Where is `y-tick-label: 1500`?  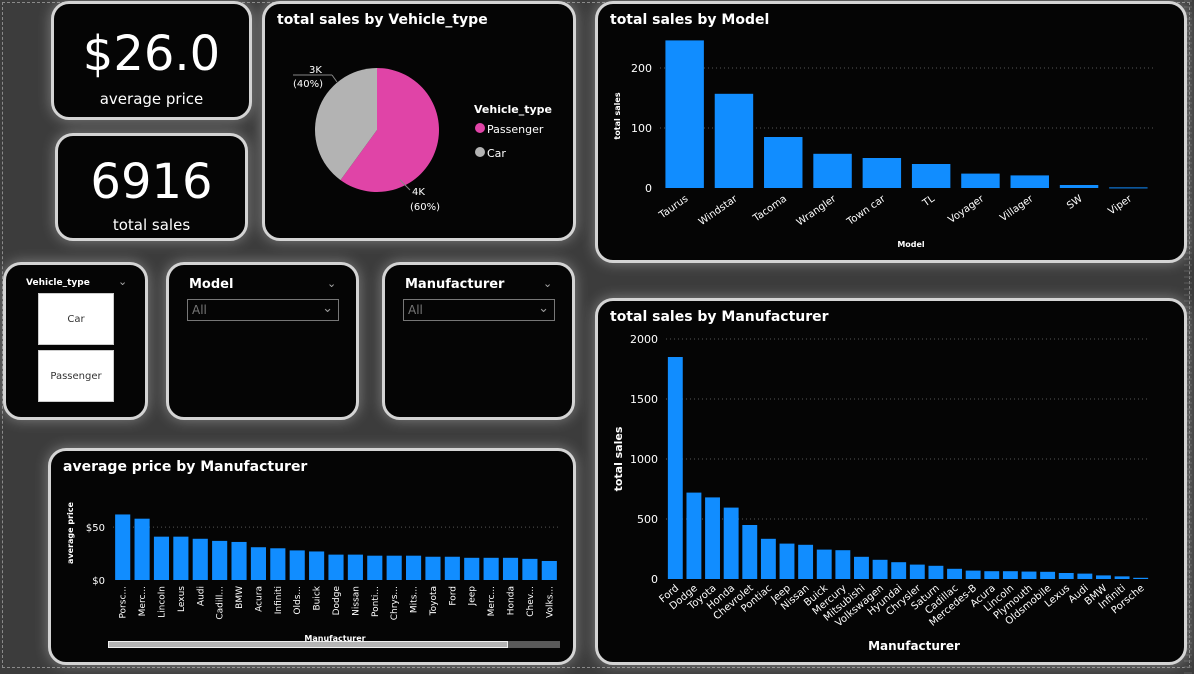 y-tick-label: 1500 is located at coordinates (644, 399).